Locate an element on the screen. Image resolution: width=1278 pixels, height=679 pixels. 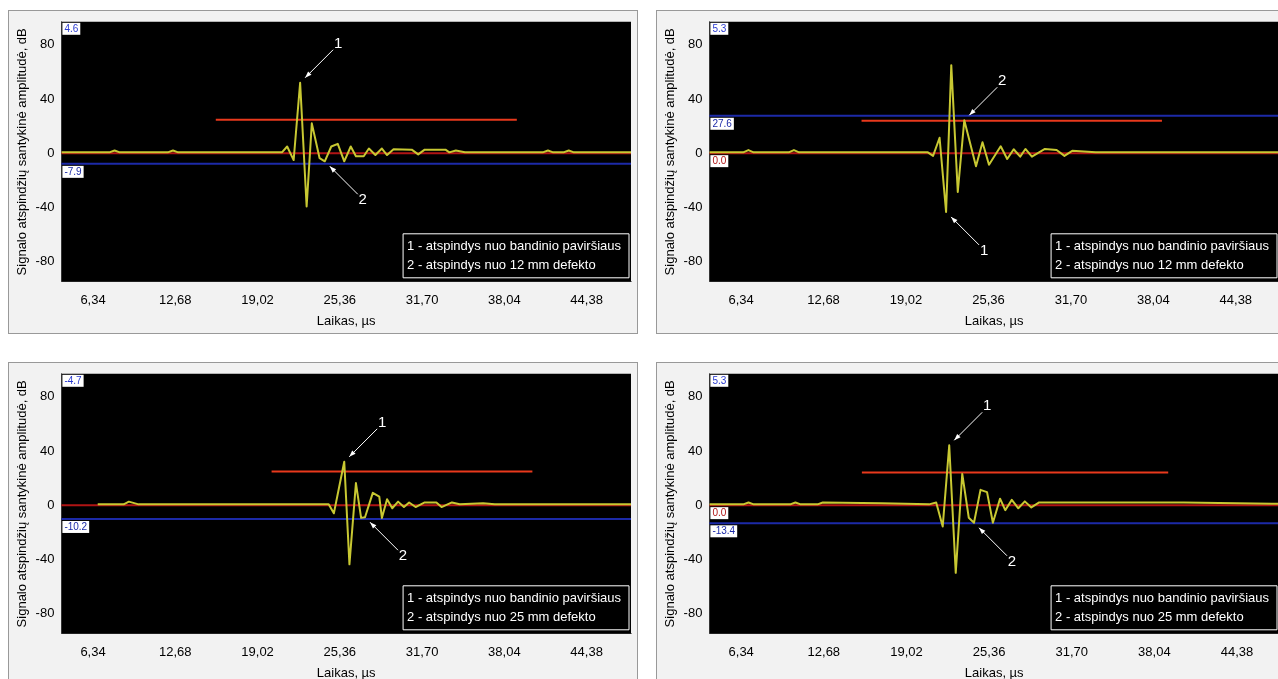
ref-line-label: -10.2 is located at coordinates (76, 526).